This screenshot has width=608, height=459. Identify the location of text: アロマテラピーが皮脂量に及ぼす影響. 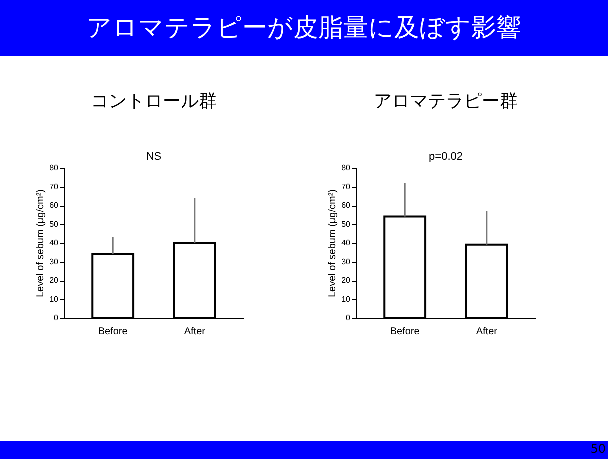
(304, 28).